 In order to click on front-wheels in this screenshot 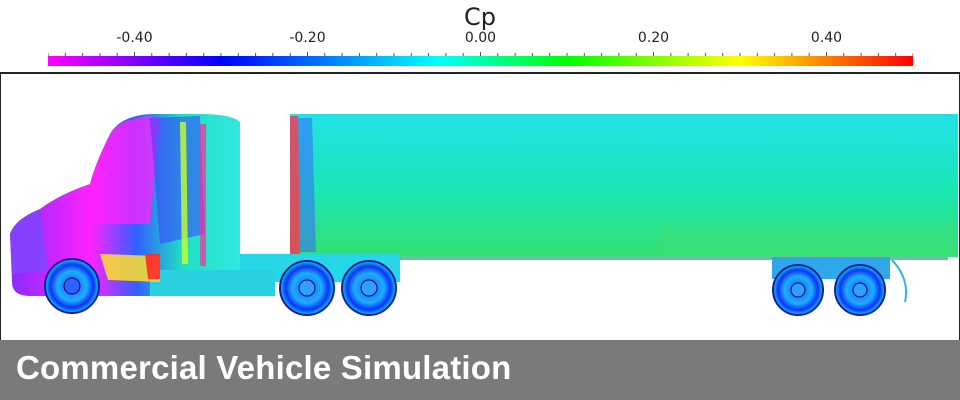, I will do `click(72, 286)`.